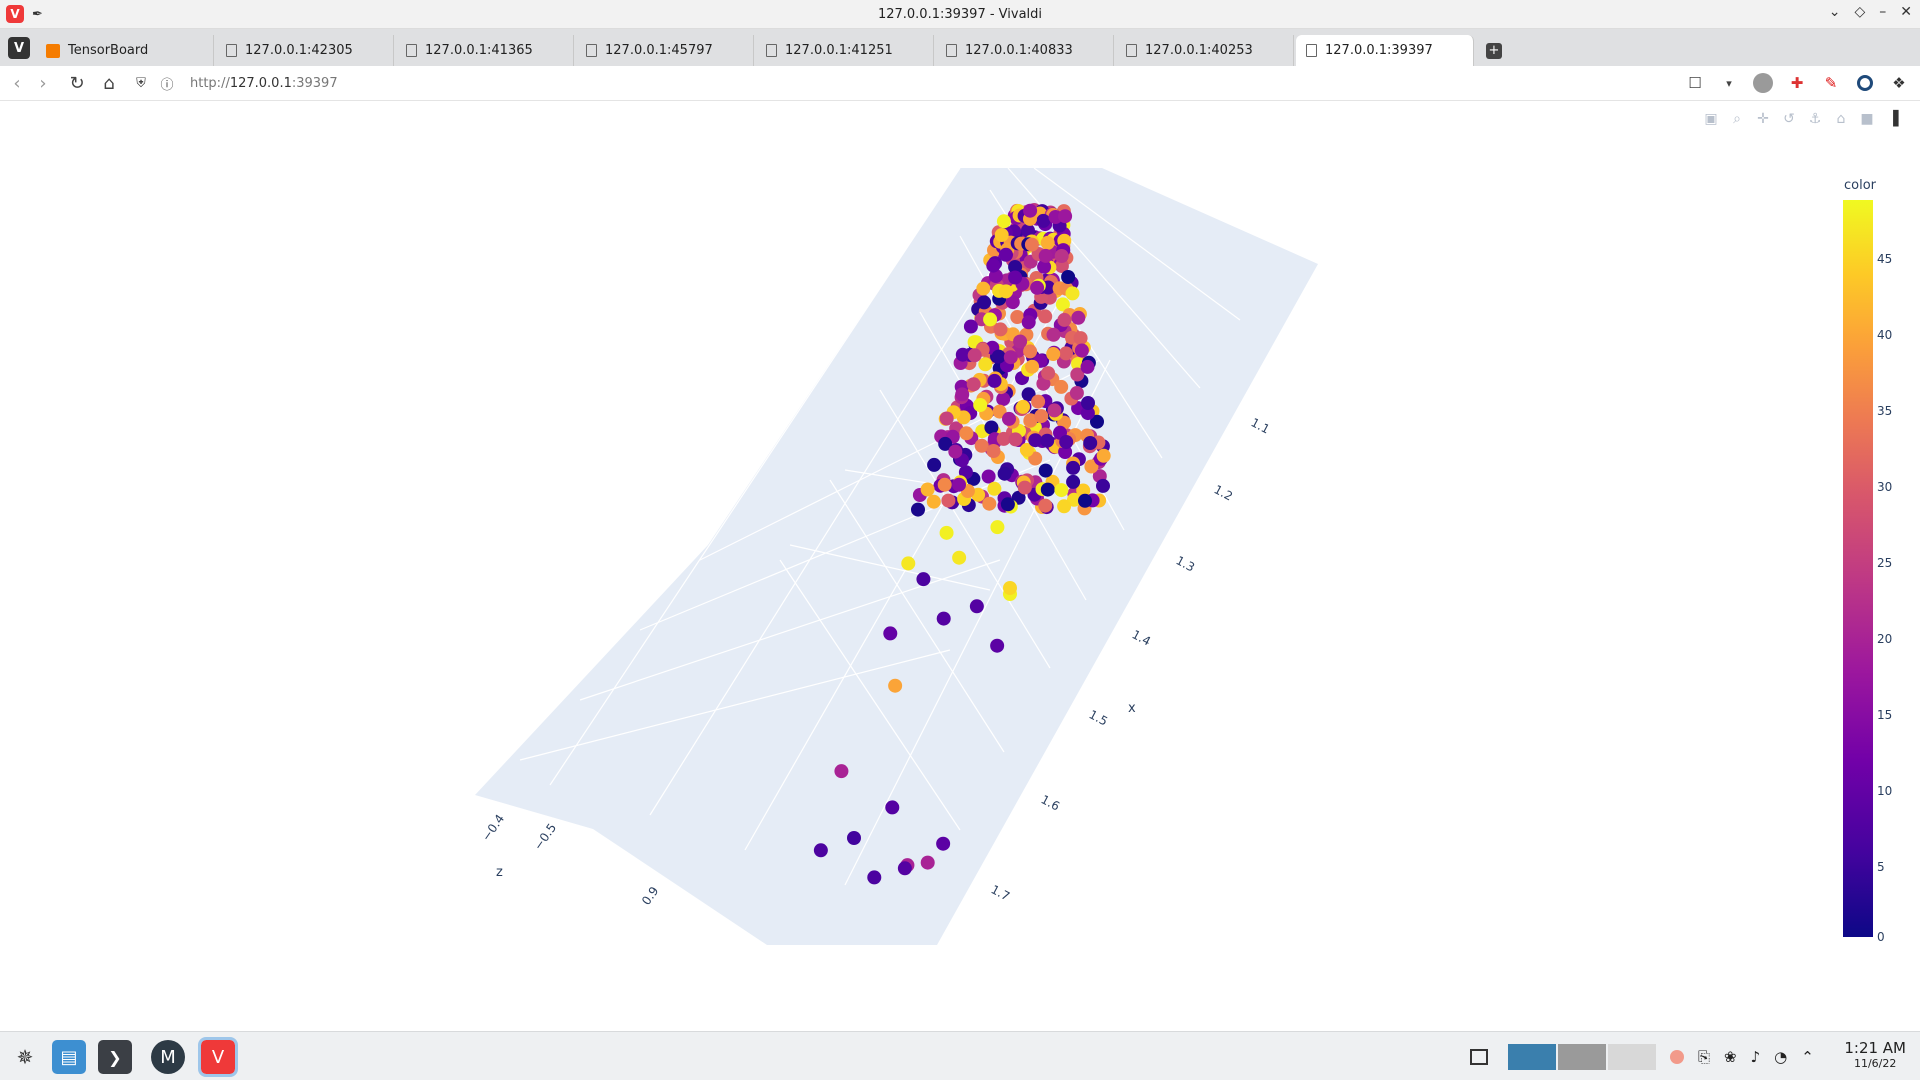 This screenshot has width=1920, height=1081. What do you see at coordinates (1704, 1056) in the screenshot?
I see `clipboard-icon: ⎘` at bounding box center [1704, 1056].